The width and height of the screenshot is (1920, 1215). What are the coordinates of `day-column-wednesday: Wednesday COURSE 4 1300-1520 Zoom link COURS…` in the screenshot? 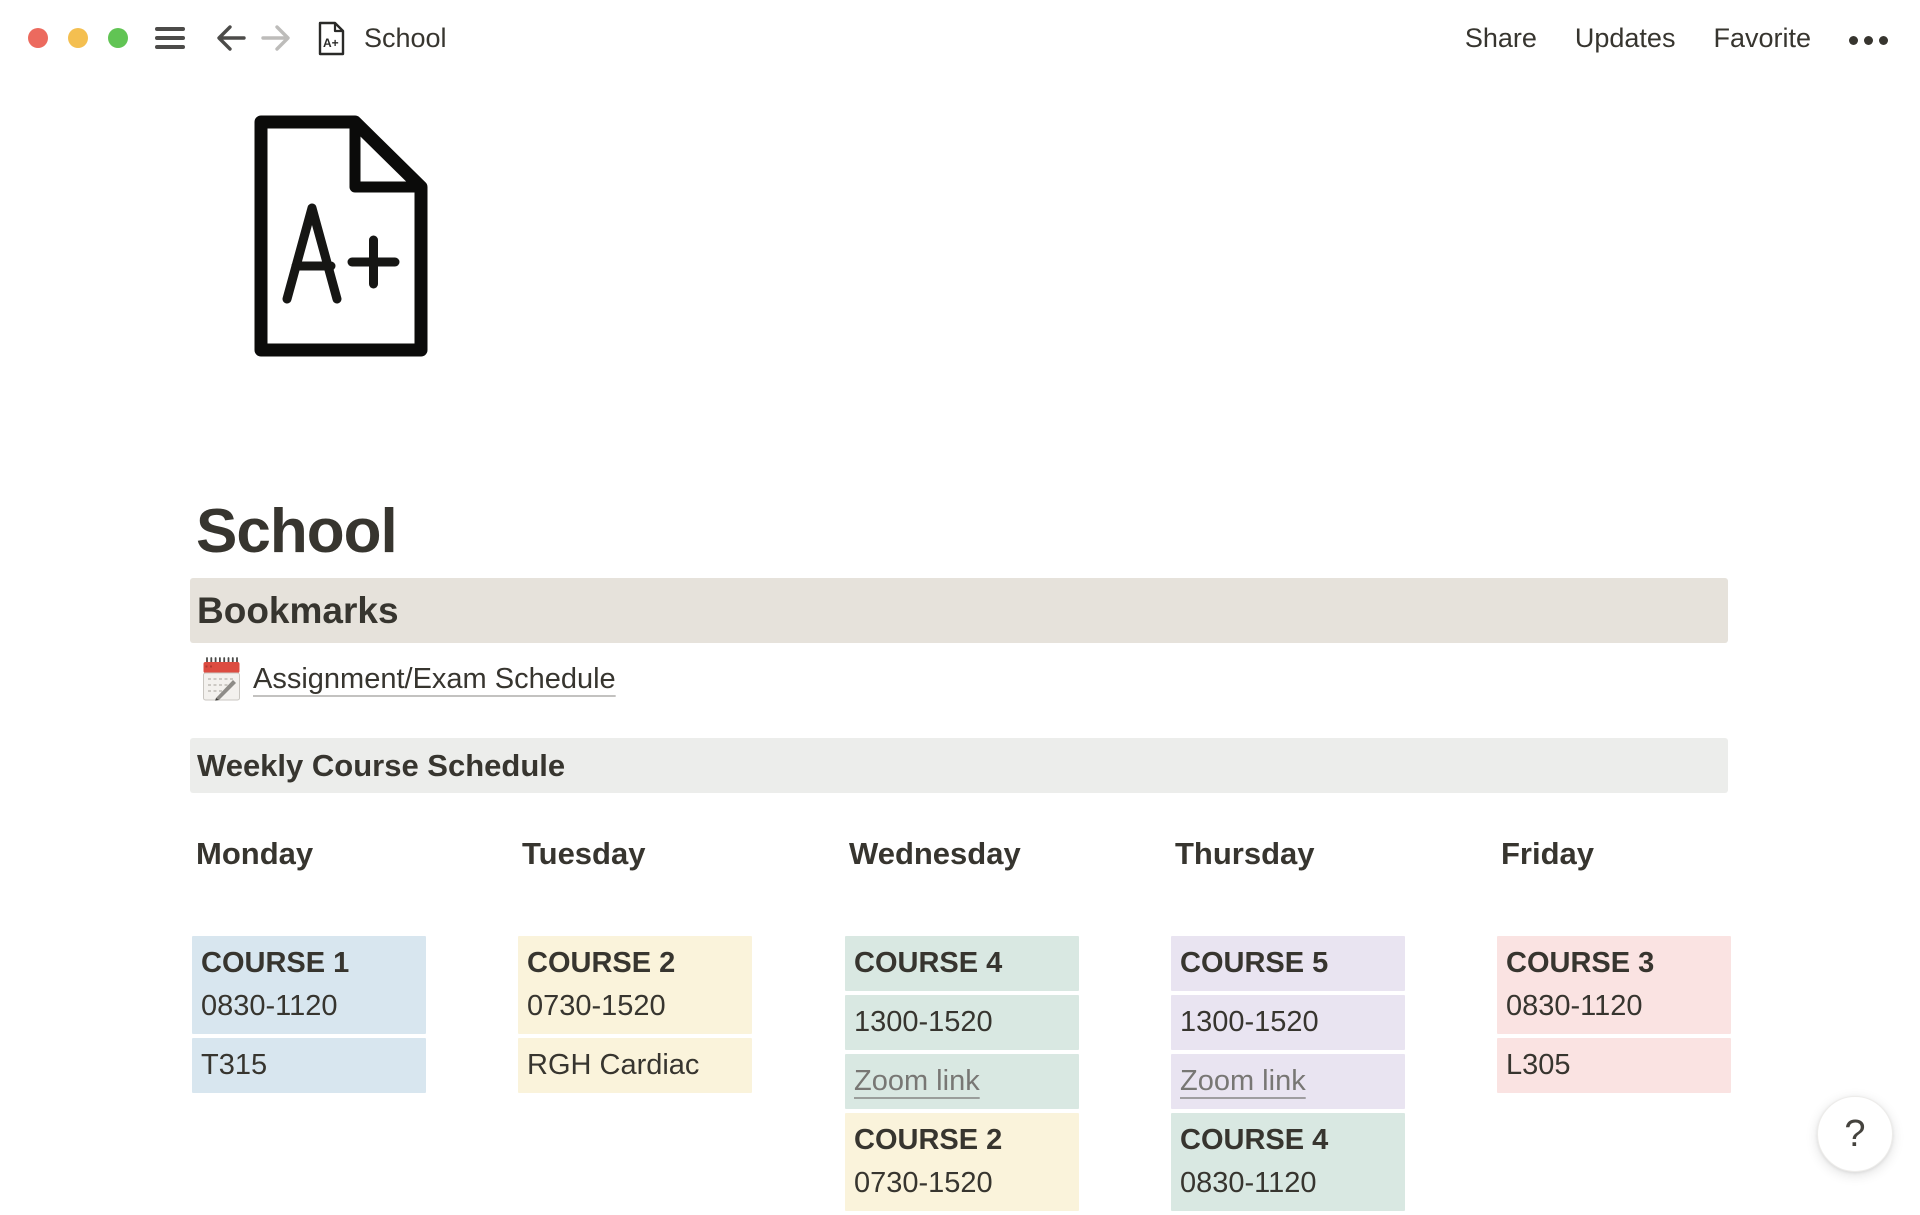 It's located at (962, 1025).